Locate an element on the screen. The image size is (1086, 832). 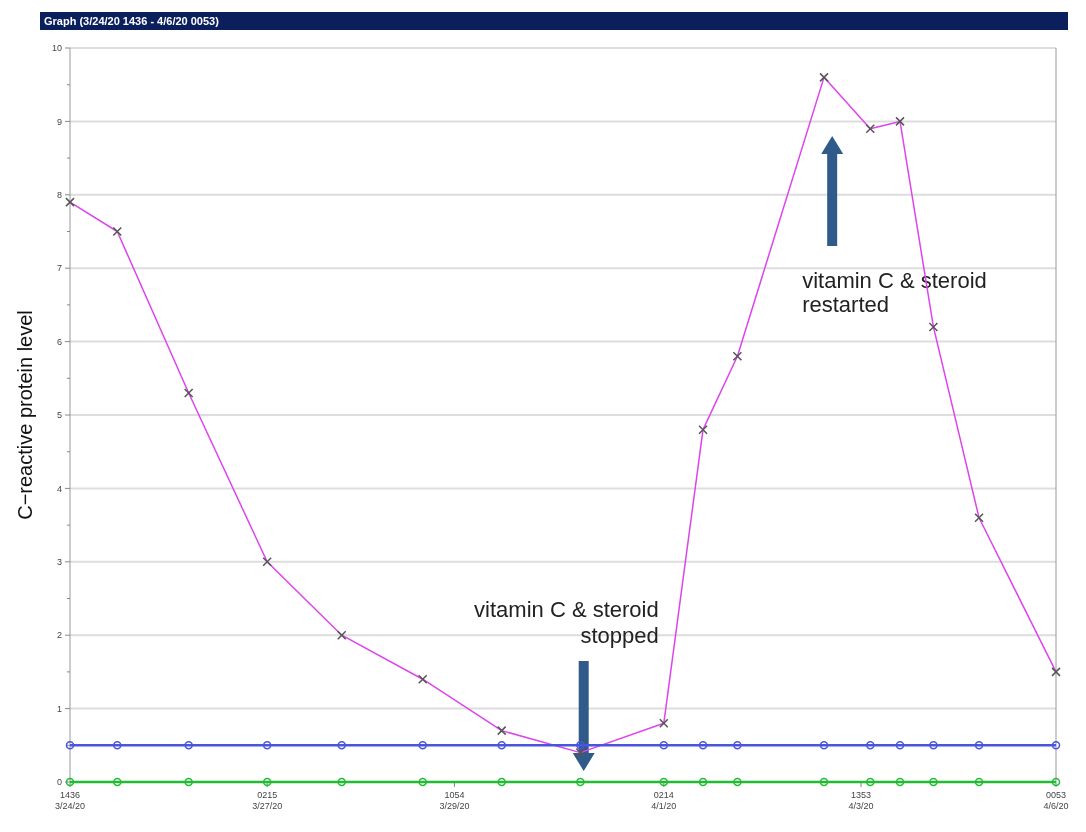
x-tick-label: 1054 3/29/20 is located at coordinates (454, 800).